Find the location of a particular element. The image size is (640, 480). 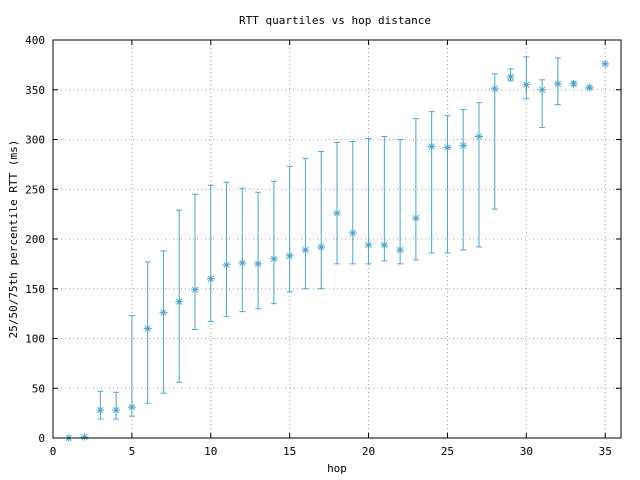

x-axis-label: hop is located at coordinates (337, 468).